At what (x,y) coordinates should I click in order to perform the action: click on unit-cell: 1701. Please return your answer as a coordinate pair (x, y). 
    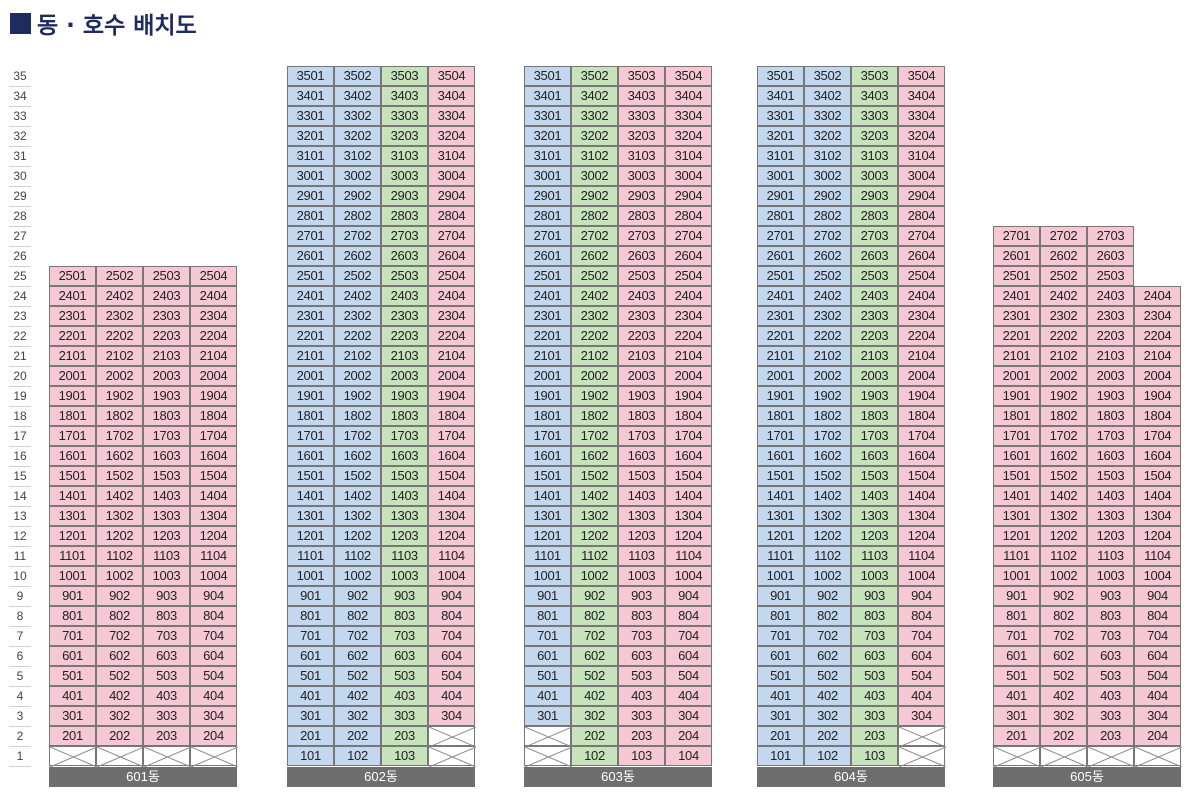
    Looking at the image, I should click on (72, 436).